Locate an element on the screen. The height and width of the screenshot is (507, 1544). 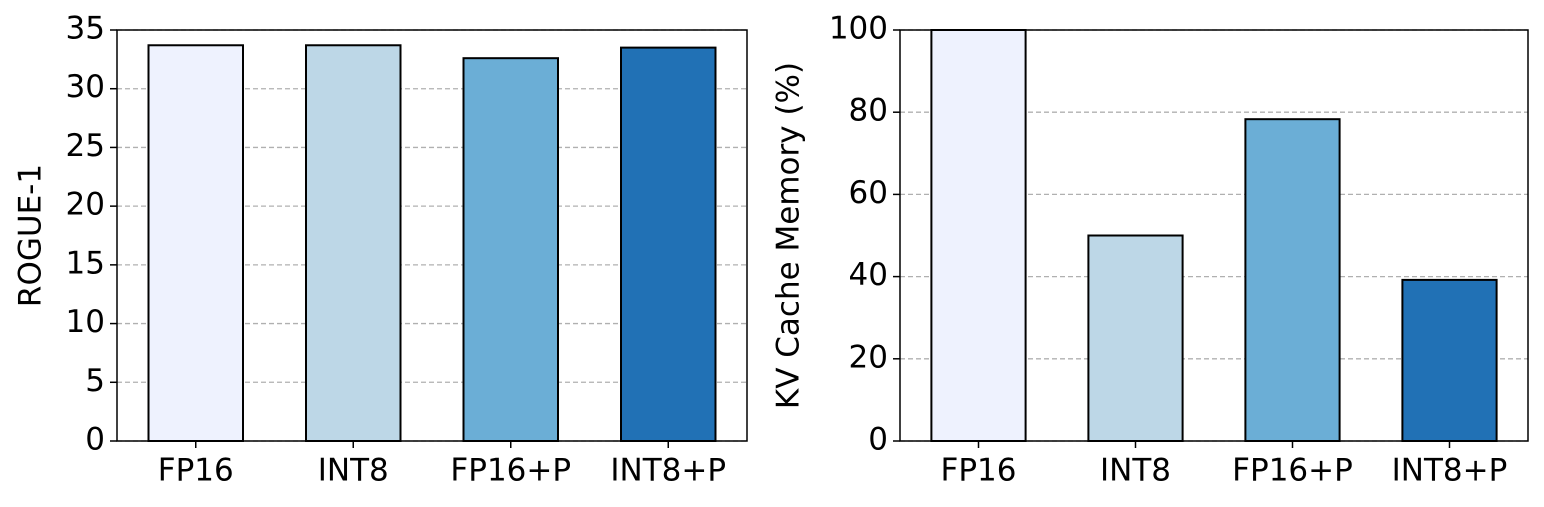
y-tick-label: 10 is located at coordinates (85, 322).